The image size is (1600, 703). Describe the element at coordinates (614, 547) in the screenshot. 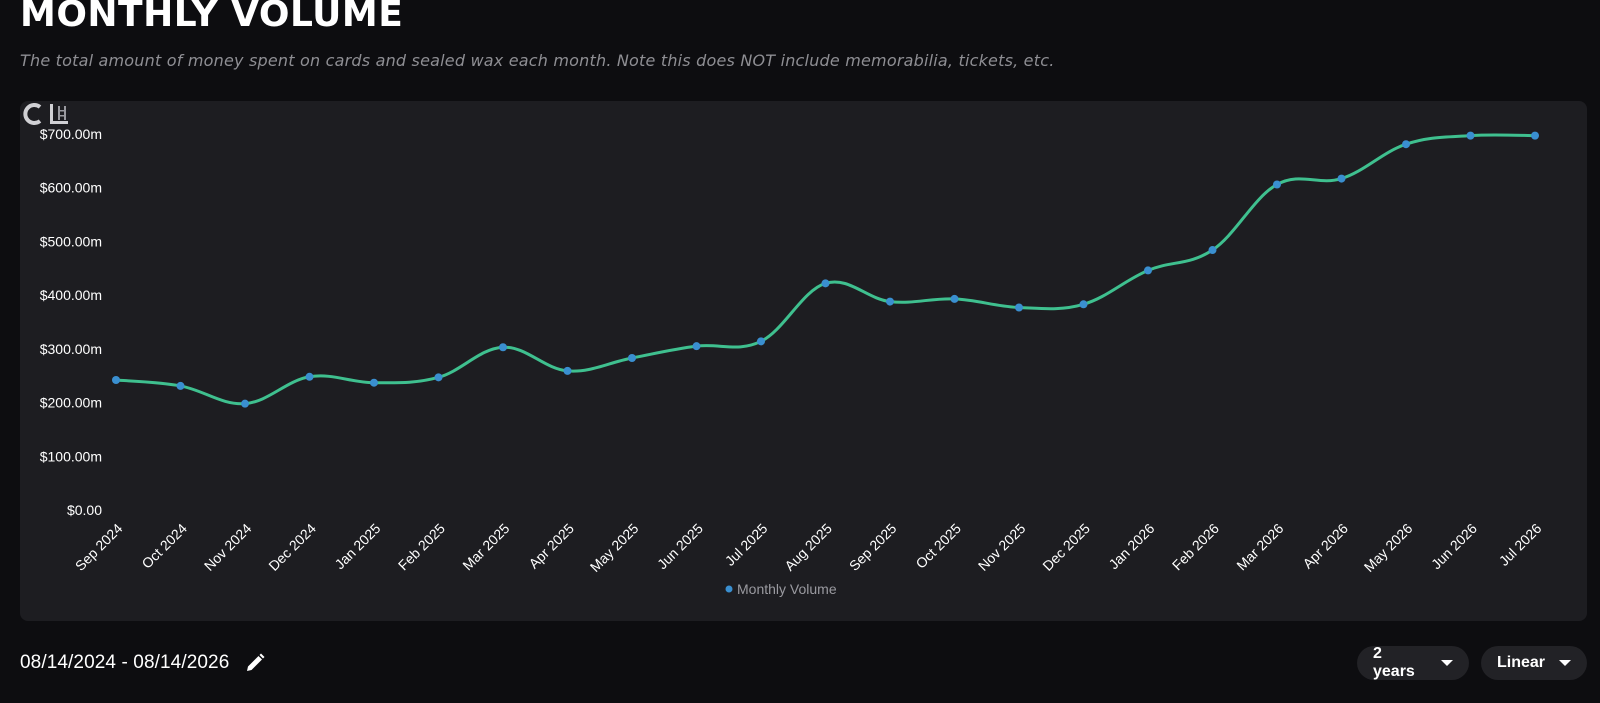

I see `x-tick-label: May 2025` at that location.